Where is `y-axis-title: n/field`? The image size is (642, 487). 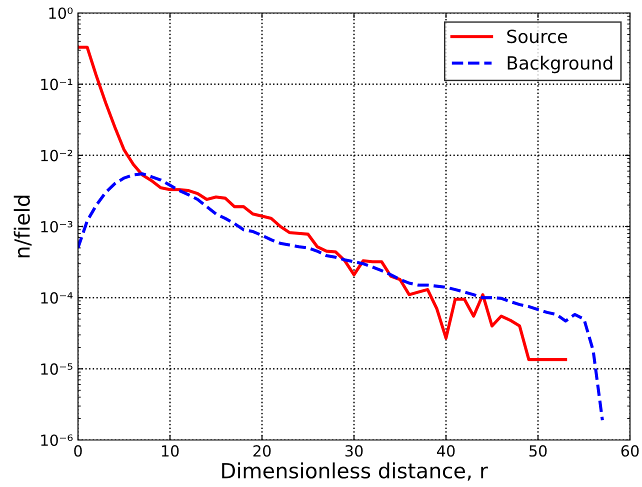 y-axis-title: n/field is located at coordinates (23, 227).